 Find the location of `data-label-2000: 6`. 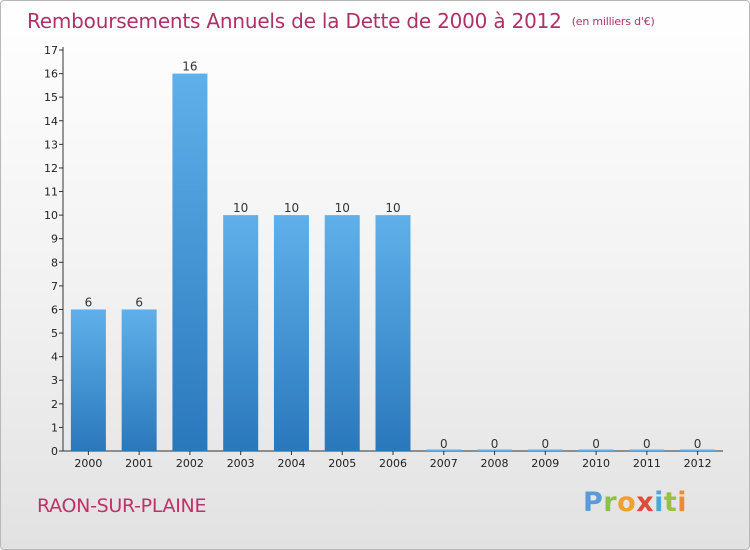

data-label-2000: 6 is located at coordinates (89, 302).